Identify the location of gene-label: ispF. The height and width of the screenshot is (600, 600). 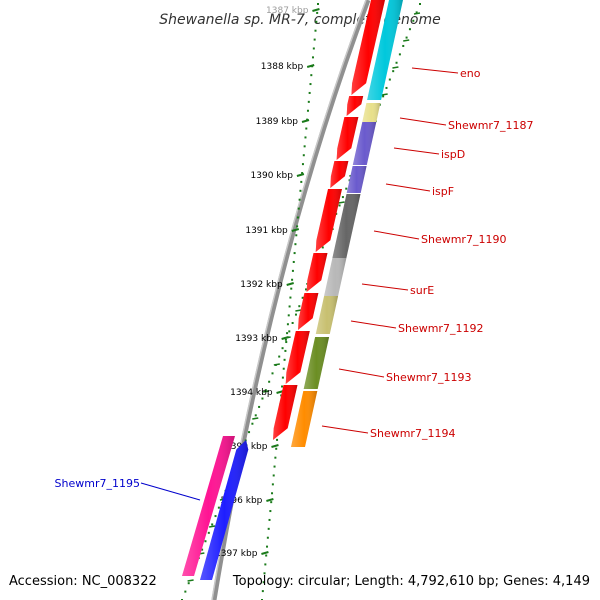
(443, 191).